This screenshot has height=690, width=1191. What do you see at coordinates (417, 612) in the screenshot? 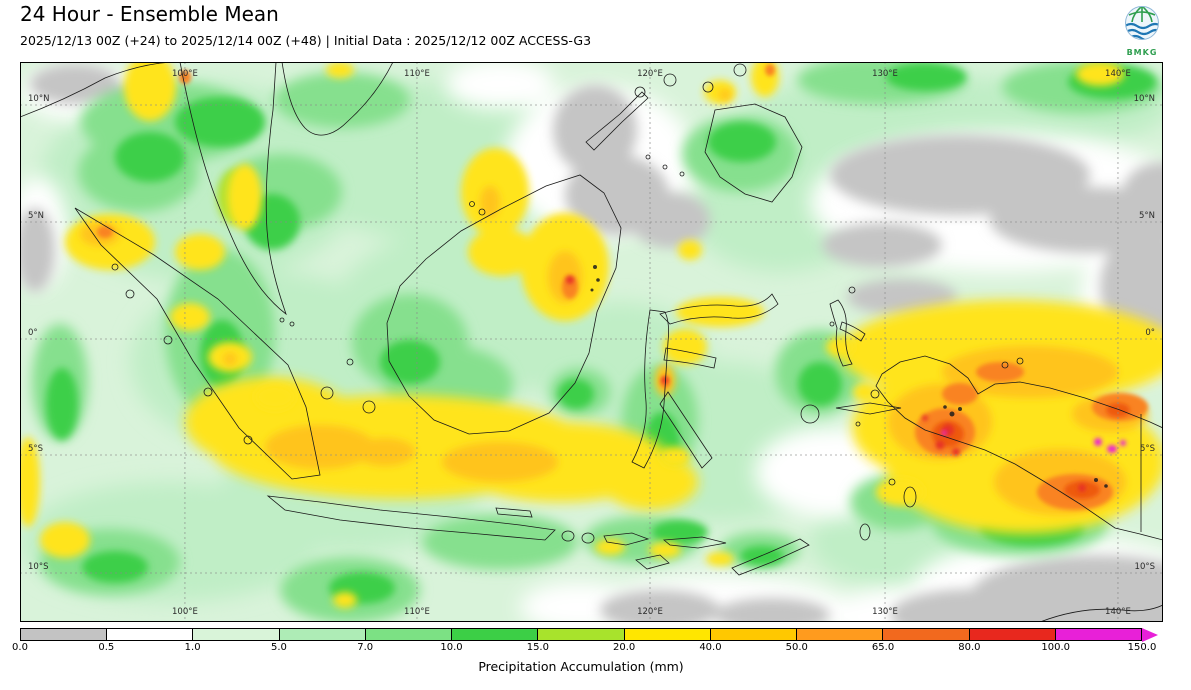
I see `lon-tick-label-bottom: 110°E` at bounding box center [417, 612].